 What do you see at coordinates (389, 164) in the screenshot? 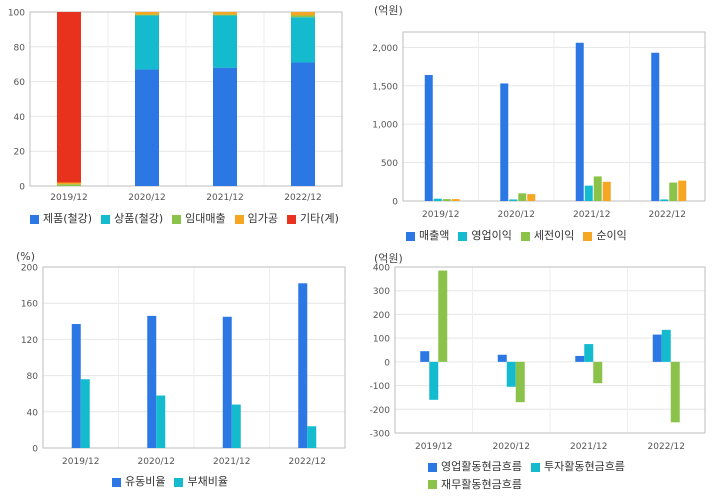
I see `y-tick-label: 500` at bounding box center [389, 164].